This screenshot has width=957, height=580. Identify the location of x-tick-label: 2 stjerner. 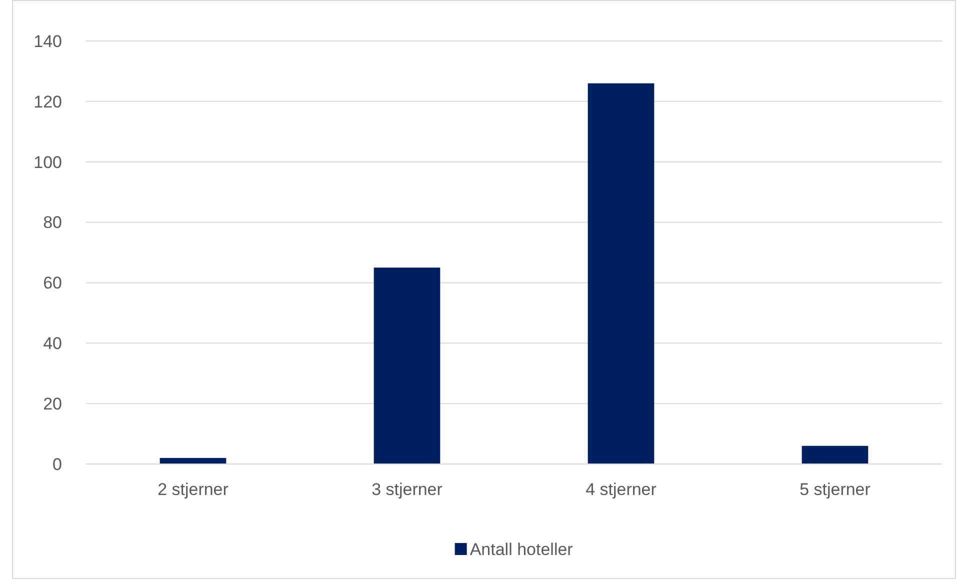
(193, 489).